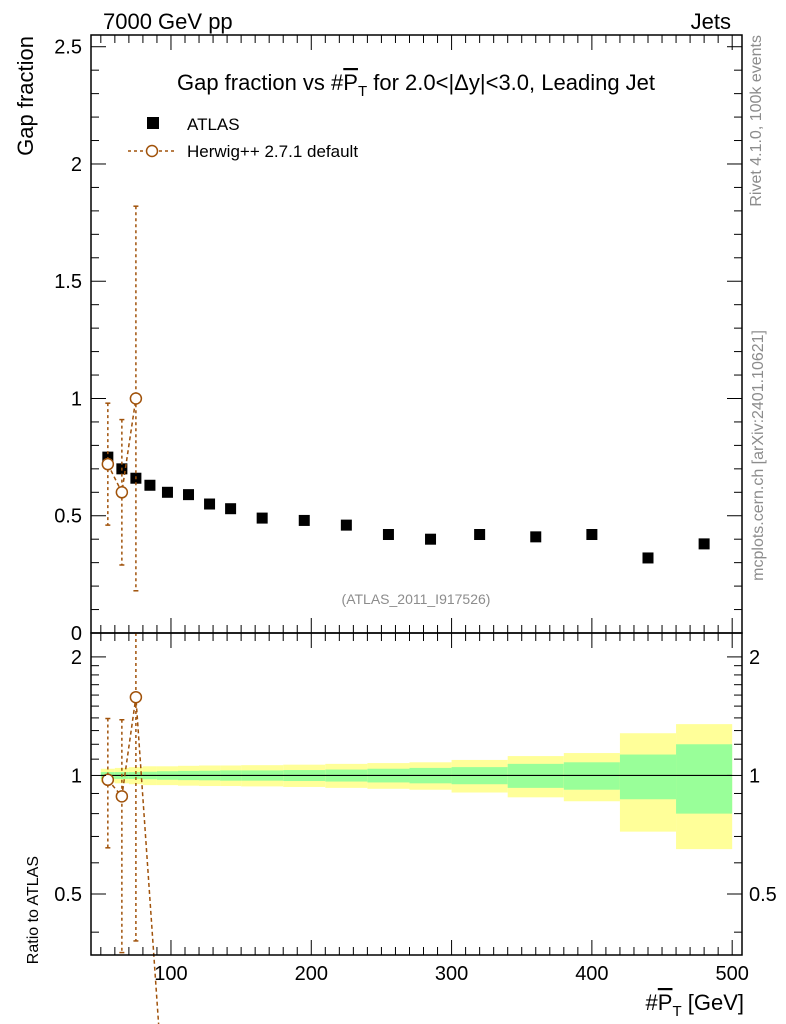 The width and height of the screenshot is (786, 1024). I want to click on xlabel-subscript: T, so click(676, 1011).